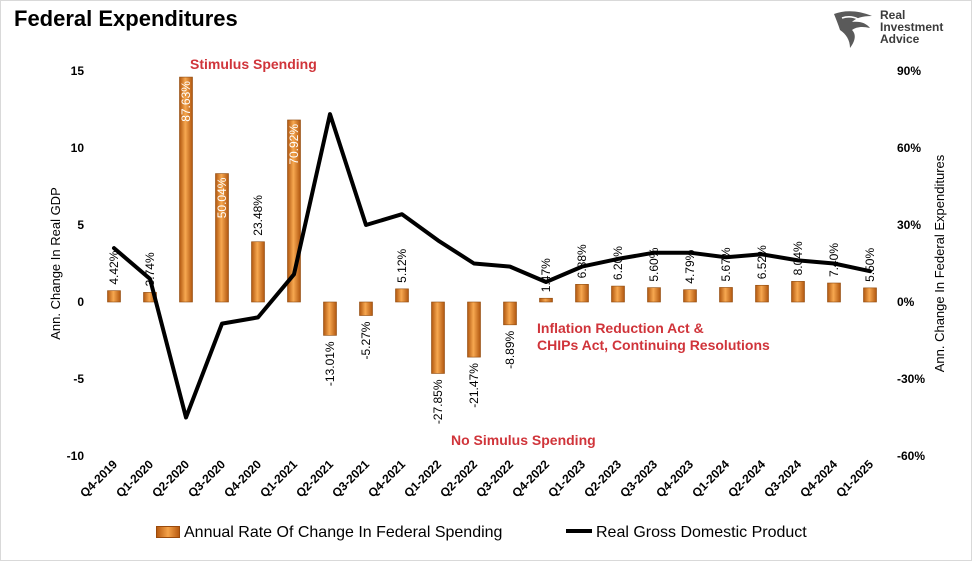 This screenshot has height=561, width=972. What do you see at coordinates (579, 531) in the screenshot?
I see `legend-line-swatch` at bounding box center [579, 531].